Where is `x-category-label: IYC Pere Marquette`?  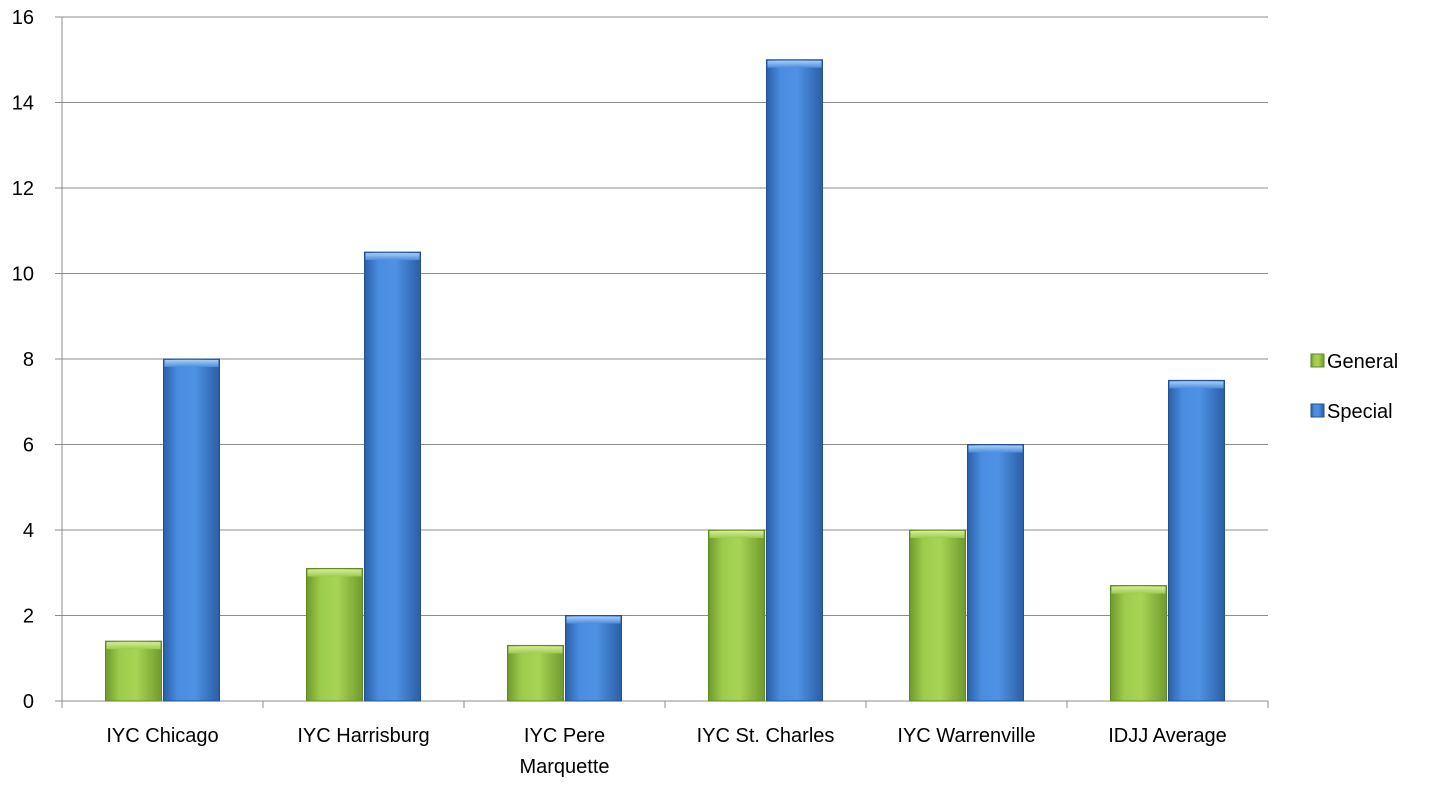
x-category-label: IYC Pere Marquette is located at coordinates (564, 751).